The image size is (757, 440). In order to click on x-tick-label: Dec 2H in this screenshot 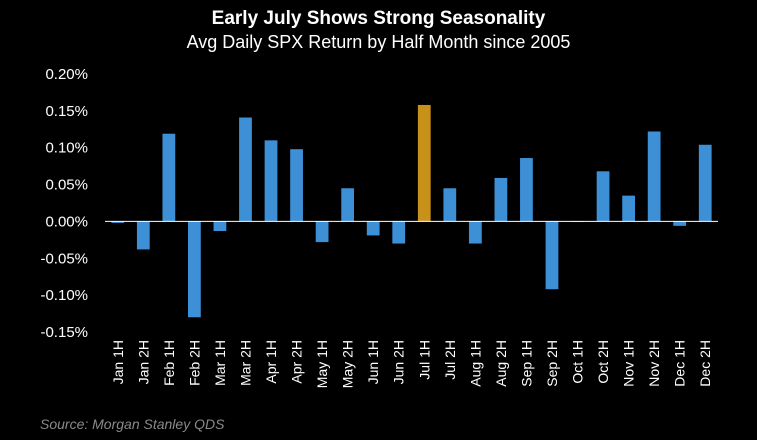, I will do `click(705, 363)`.